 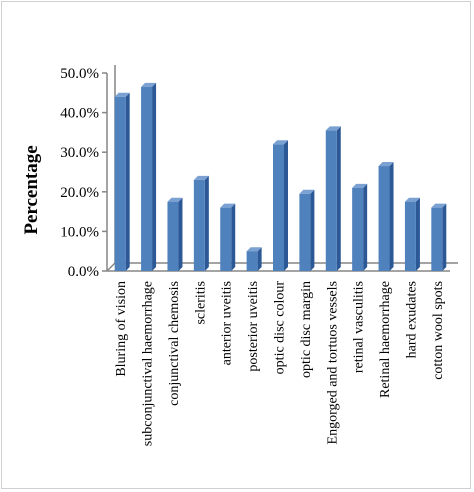 What do you see at coordinates (79, 153) in the screenshot?
I see `y-tick-label: 30.0%` at bounding box center [79, 153].